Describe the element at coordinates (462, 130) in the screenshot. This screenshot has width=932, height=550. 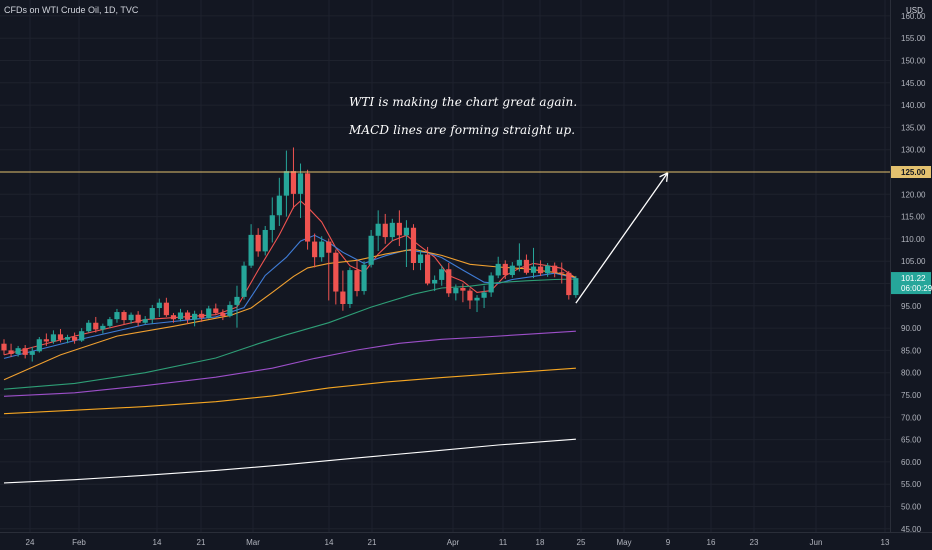
I see `annotation-text-2: MACD lines are forming straight up.` at that location.